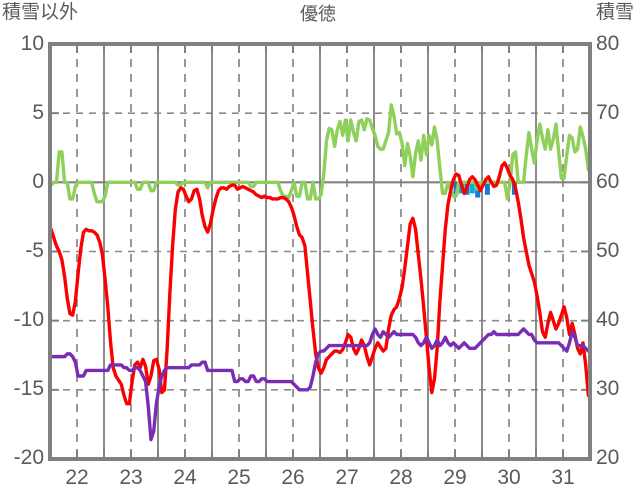  Describe the element at coordinates (318, 14) in the screenshot. I see `chart-title: 優徳` at that location.